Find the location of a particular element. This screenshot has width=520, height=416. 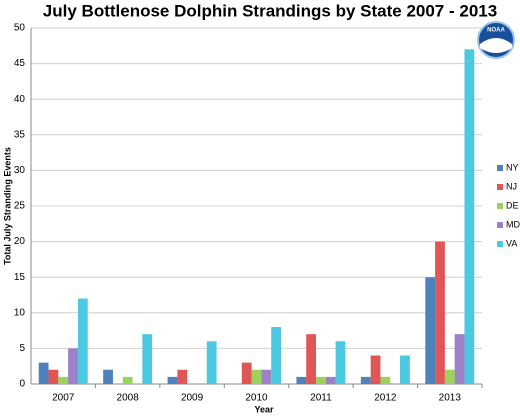

legend-label: NY is located at coordinates (512, 167).